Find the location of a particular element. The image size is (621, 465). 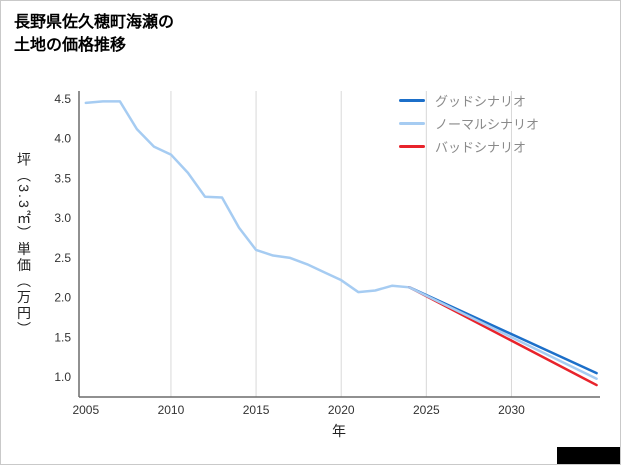

svg-text: 2.5 is located at coordinates (62, 258).